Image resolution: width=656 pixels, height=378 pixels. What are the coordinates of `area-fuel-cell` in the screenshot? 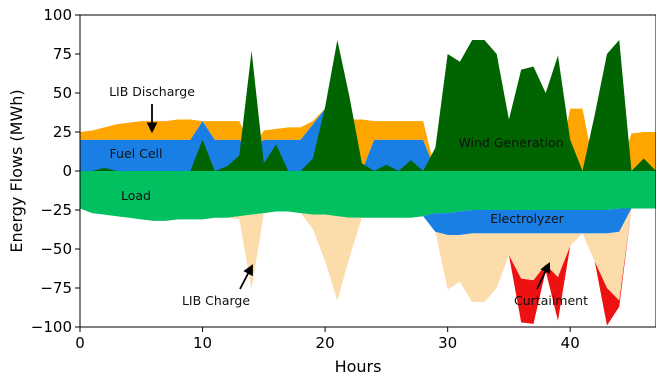 It's located at (368, 139).